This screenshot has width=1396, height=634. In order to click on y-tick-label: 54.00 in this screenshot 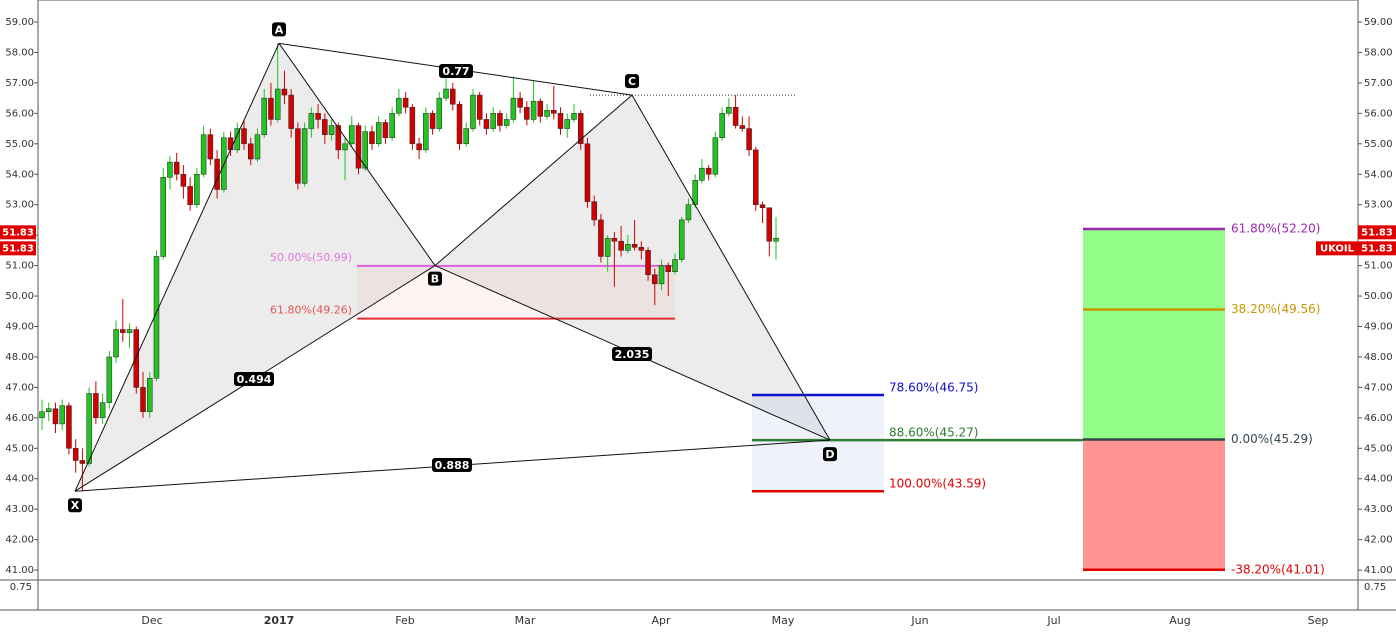, I will do `click(1378, 174)`.